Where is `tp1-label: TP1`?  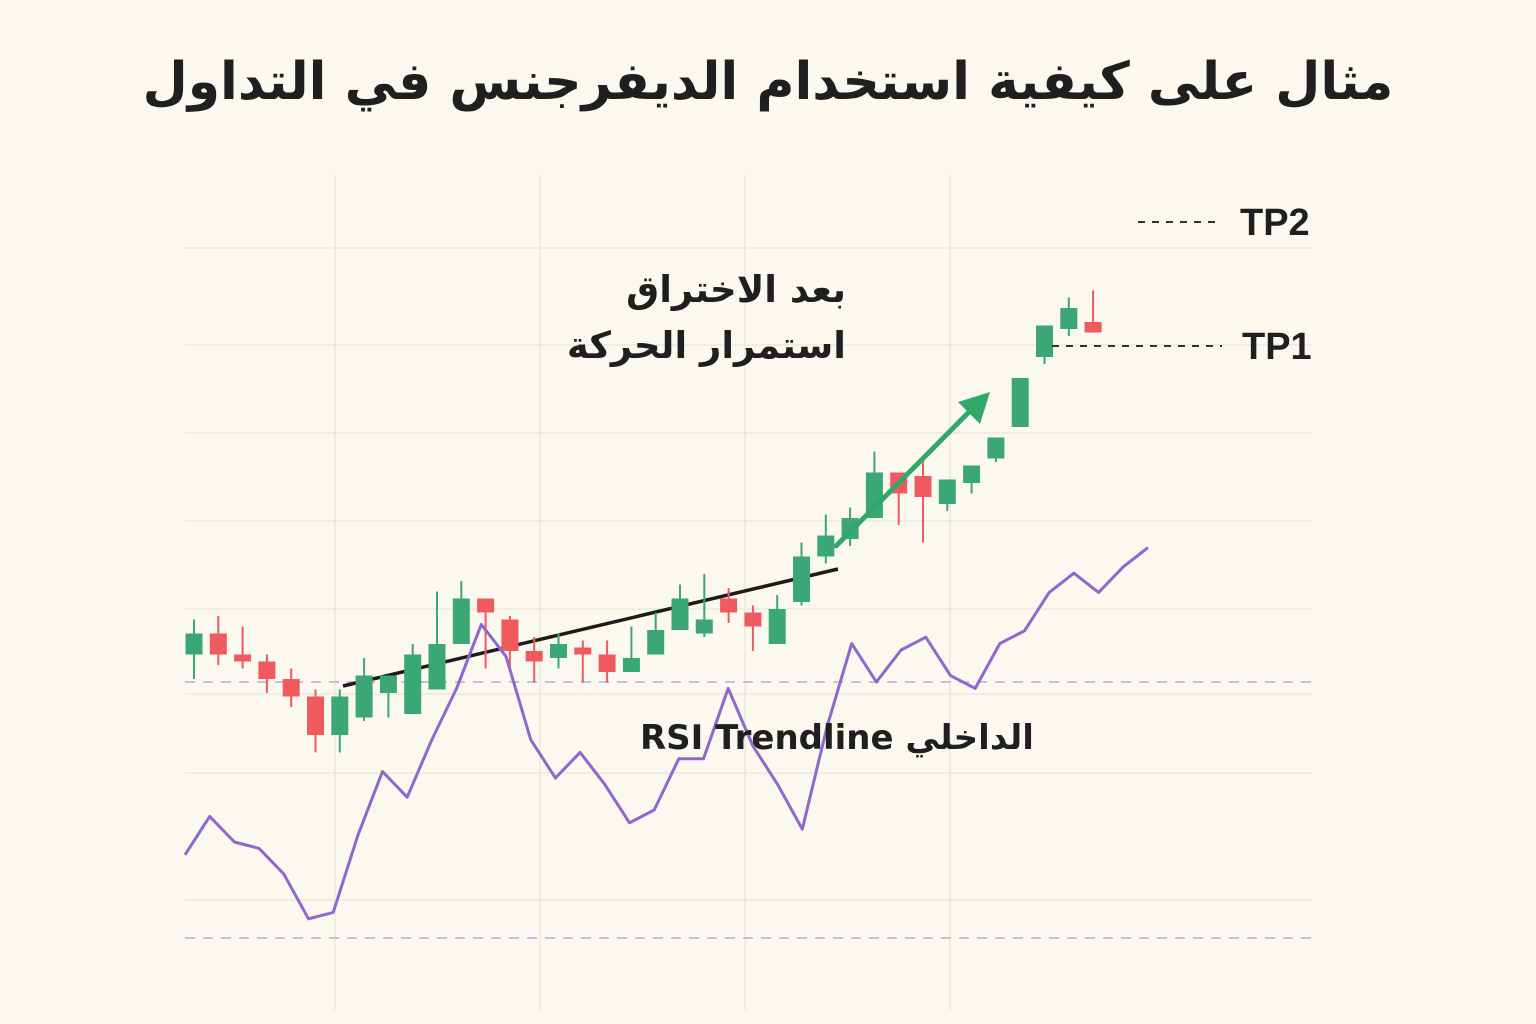
tp1-label: TP1 is located at coordinates (1277, 347).